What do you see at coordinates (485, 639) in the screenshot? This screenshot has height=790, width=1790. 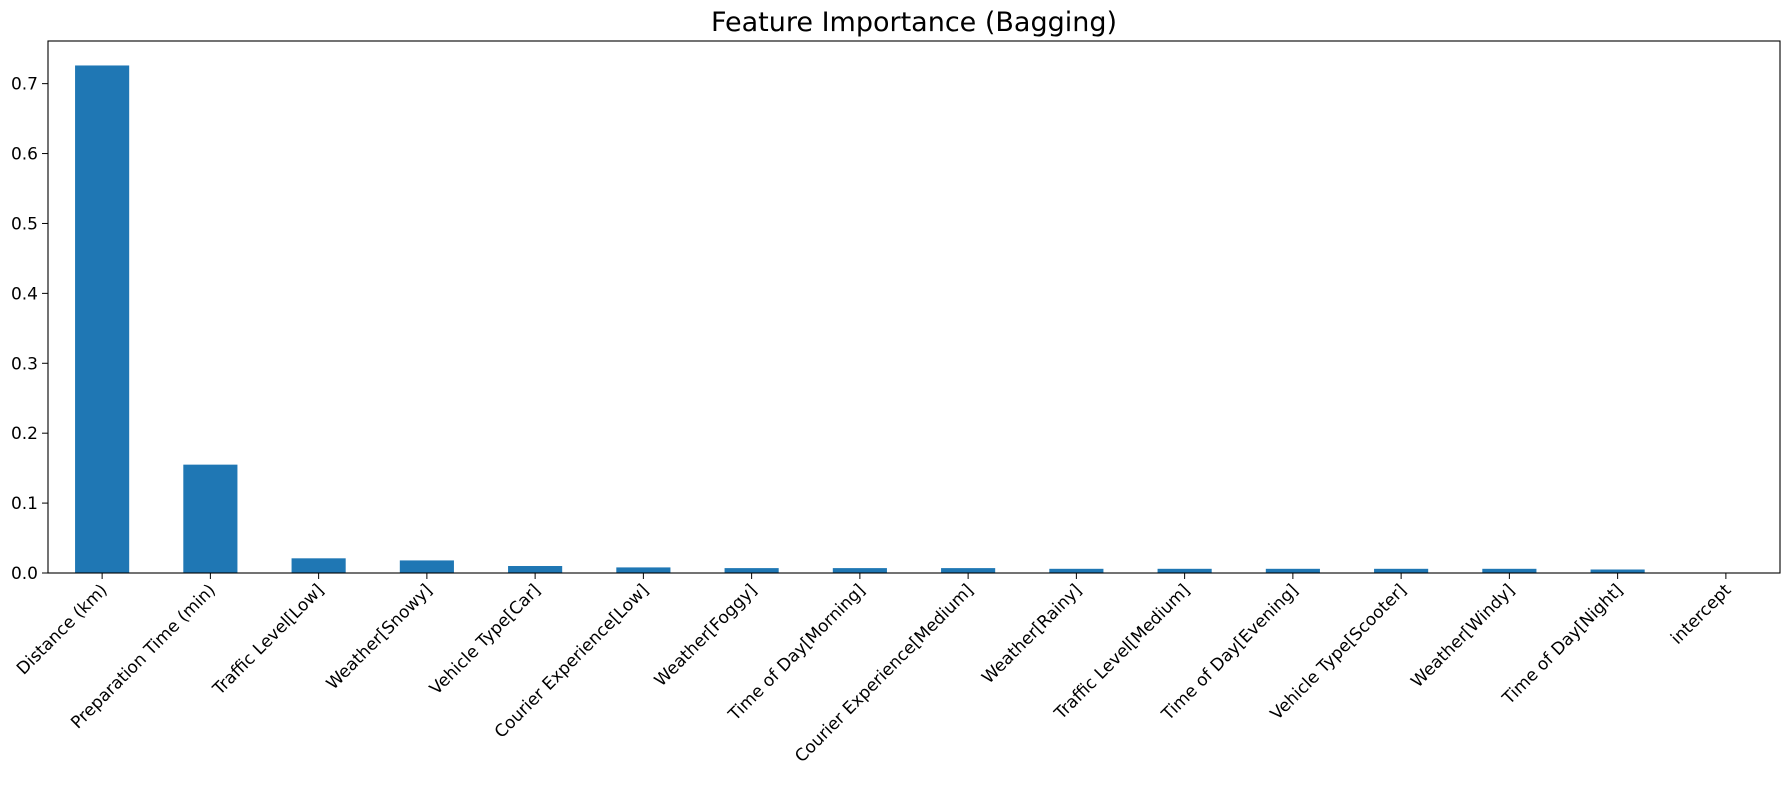 I see `x-tick-label: Vehicle Type[Car]` at bounding box center [485, 639].